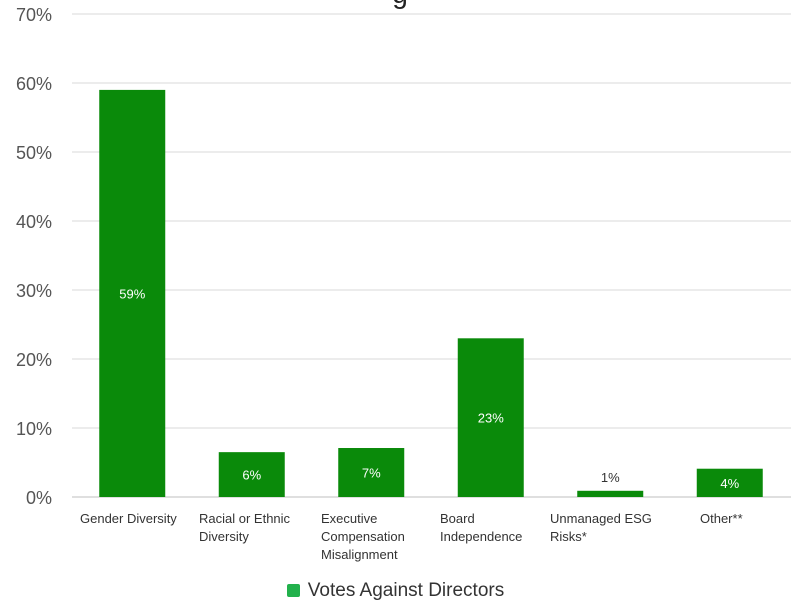  I want to click on y-tick-label: 30%, so click(34, 291).